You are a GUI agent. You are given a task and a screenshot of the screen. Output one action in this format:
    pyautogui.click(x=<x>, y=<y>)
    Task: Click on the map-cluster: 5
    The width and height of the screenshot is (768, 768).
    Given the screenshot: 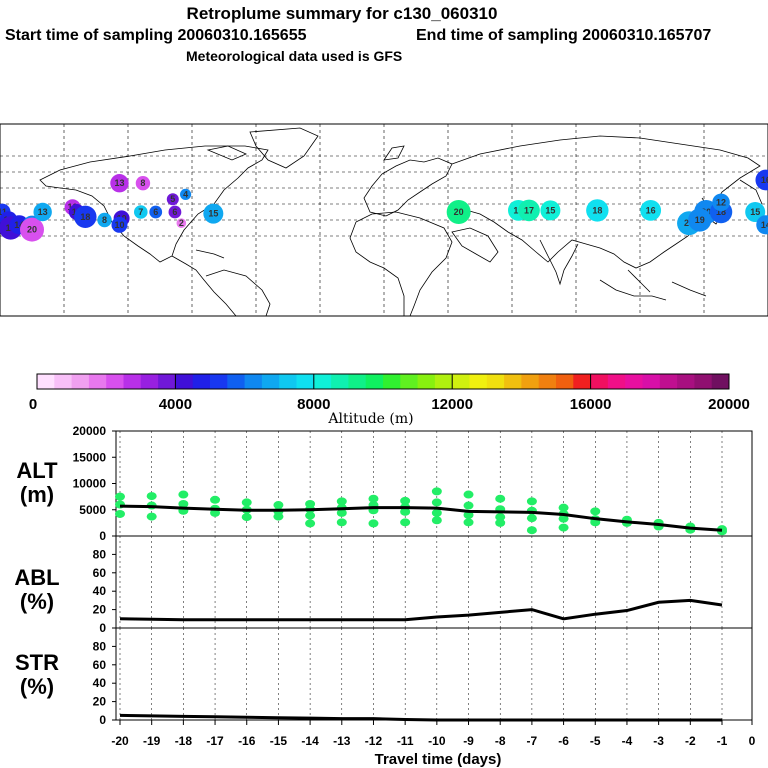 What is the action you would take?
    pyautogui.click(x=172, y=199)
    